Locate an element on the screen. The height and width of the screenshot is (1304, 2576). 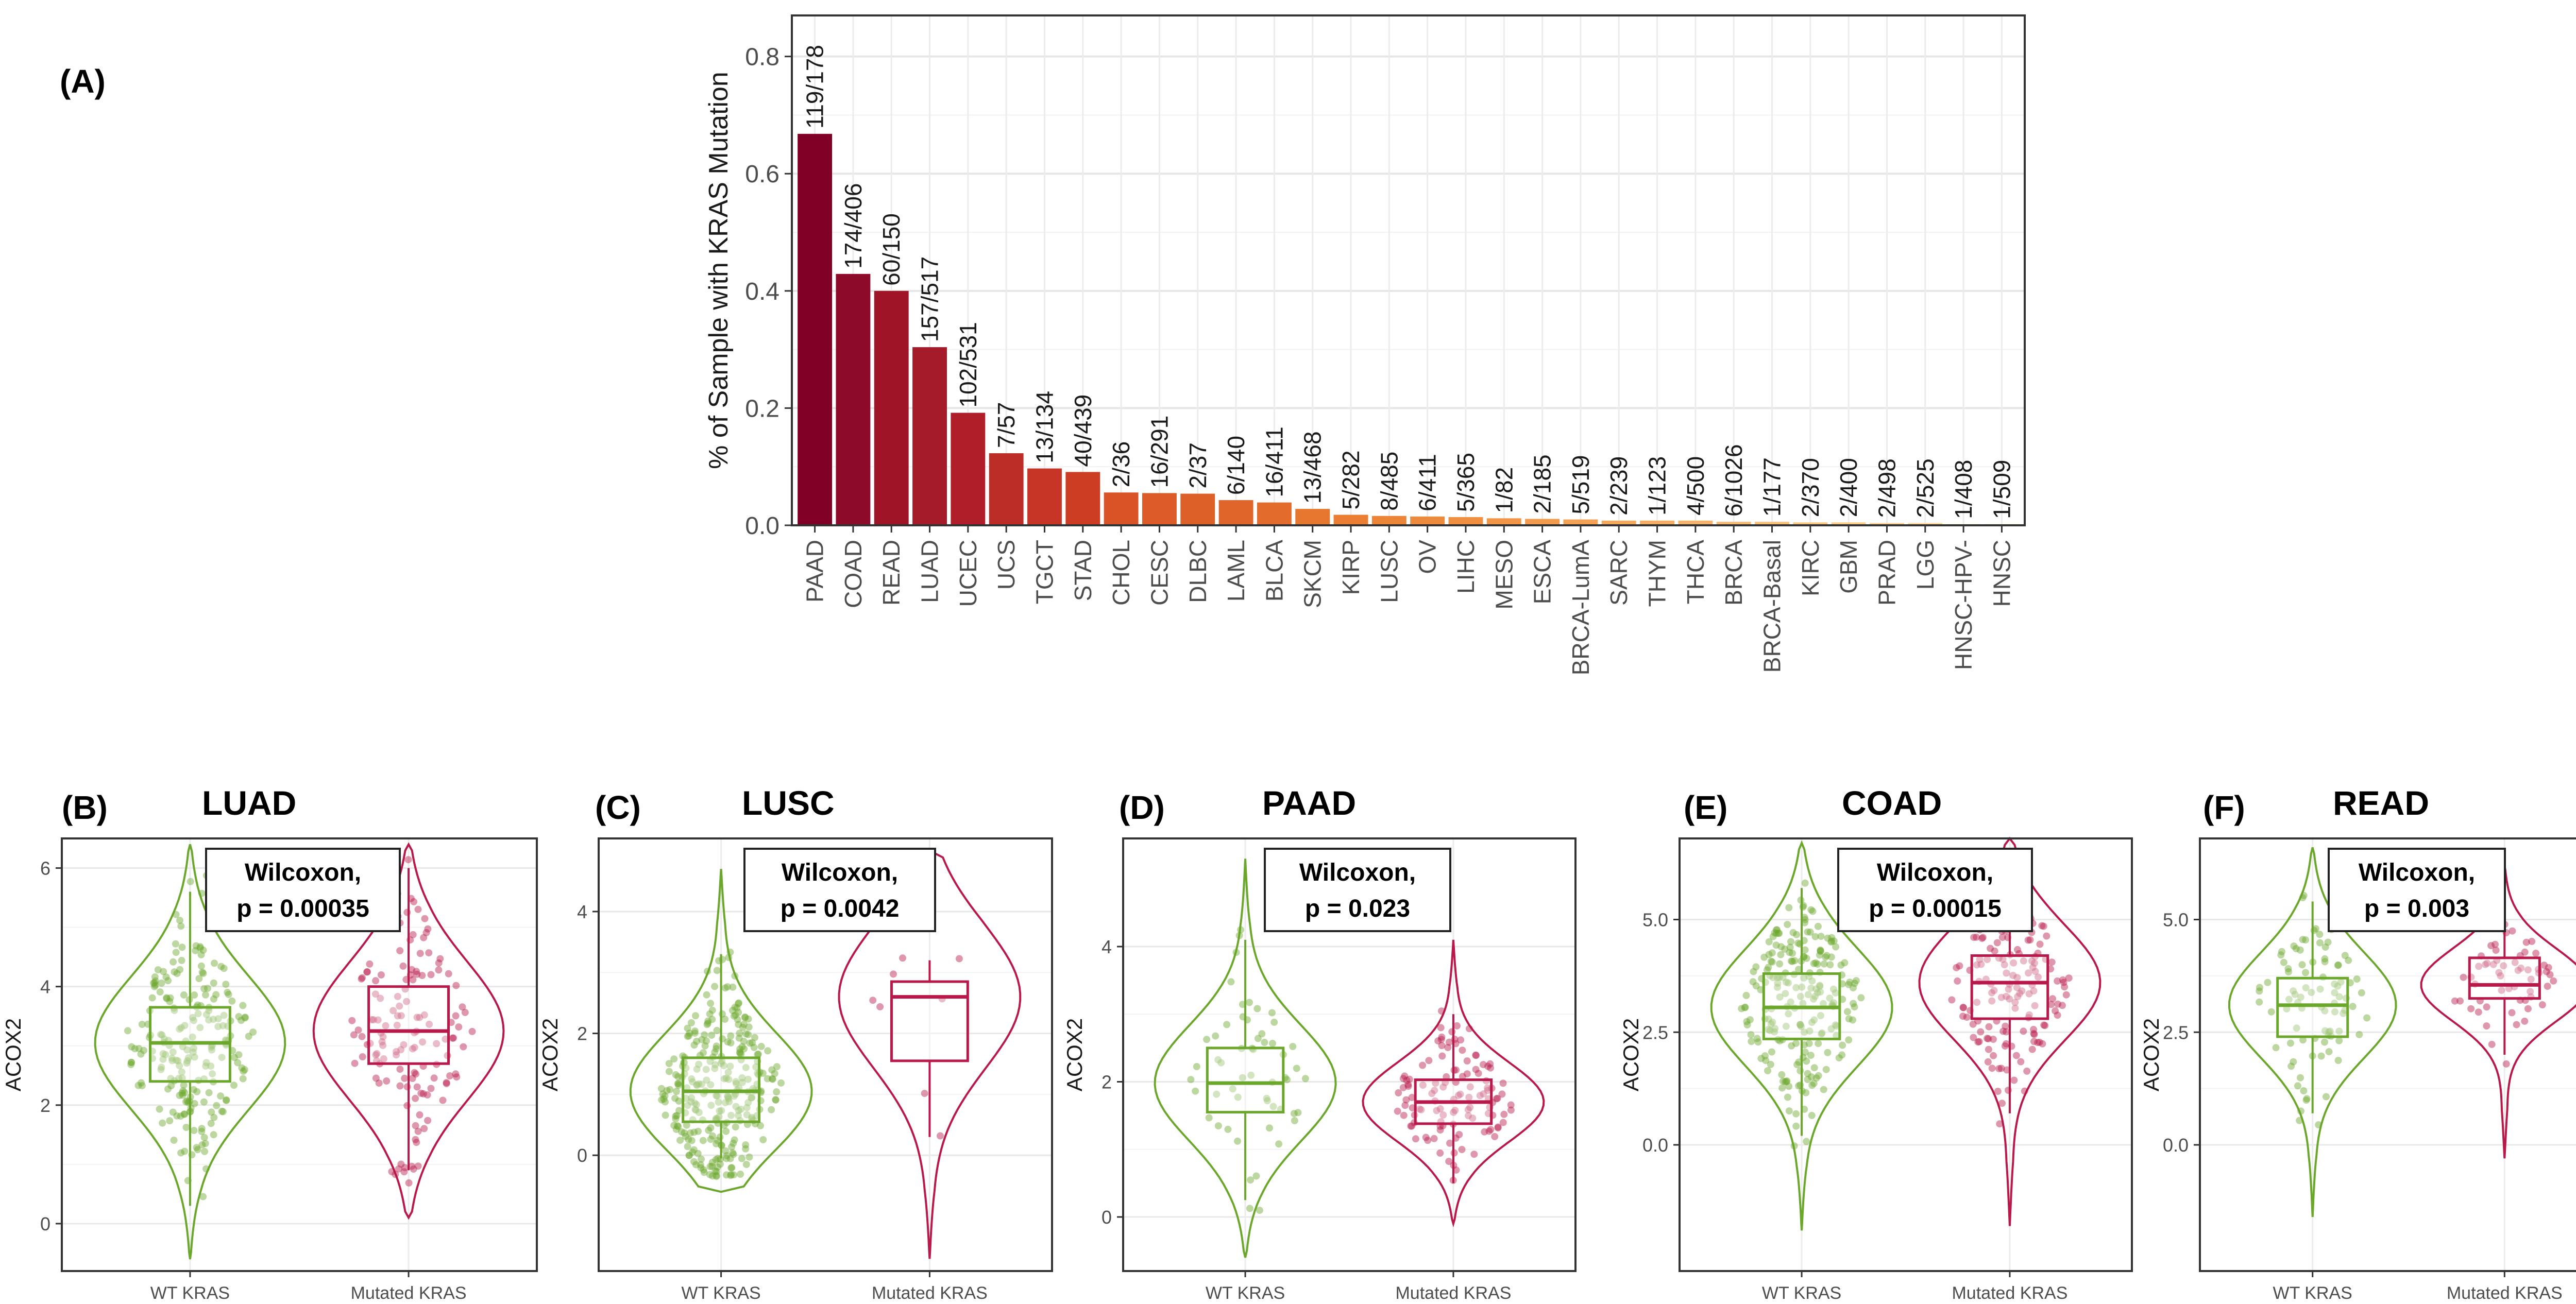
bar-value-label: 6/411 is located at coordinates (1427, 482).